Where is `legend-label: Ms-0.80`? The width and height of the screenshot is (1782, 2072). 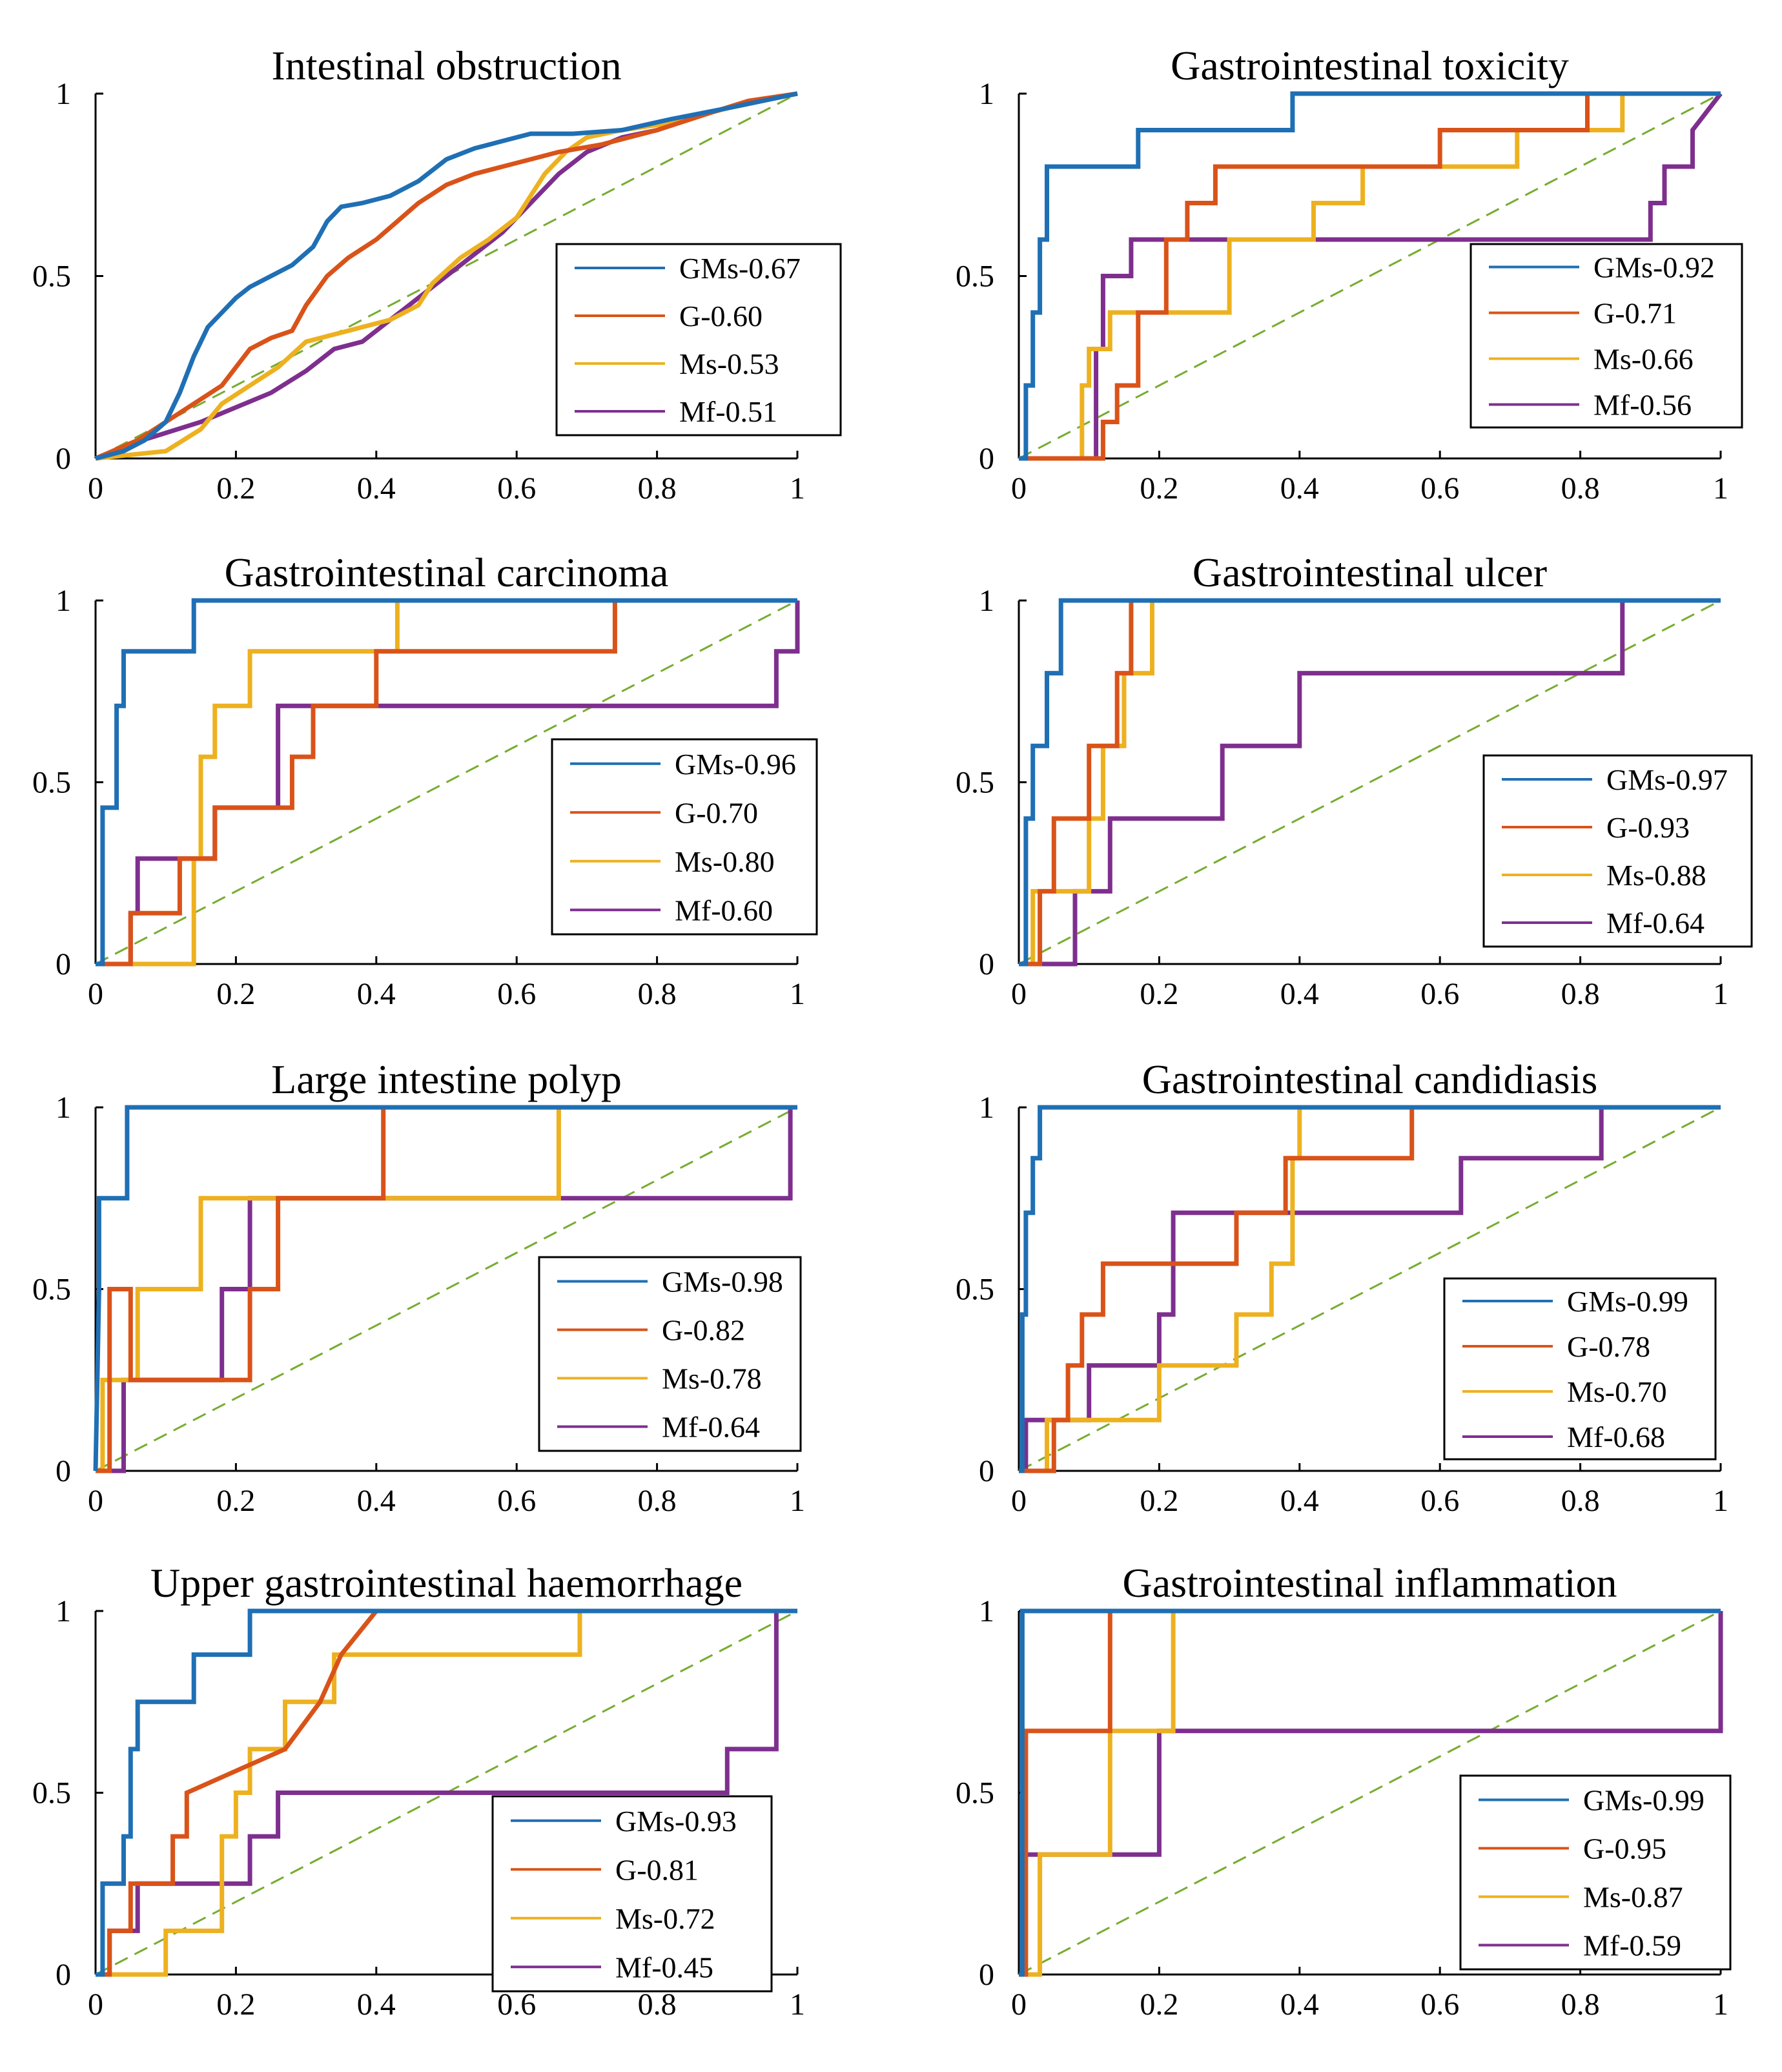
legend-label: Ms-0.80 is located at coordinates (725, 861).